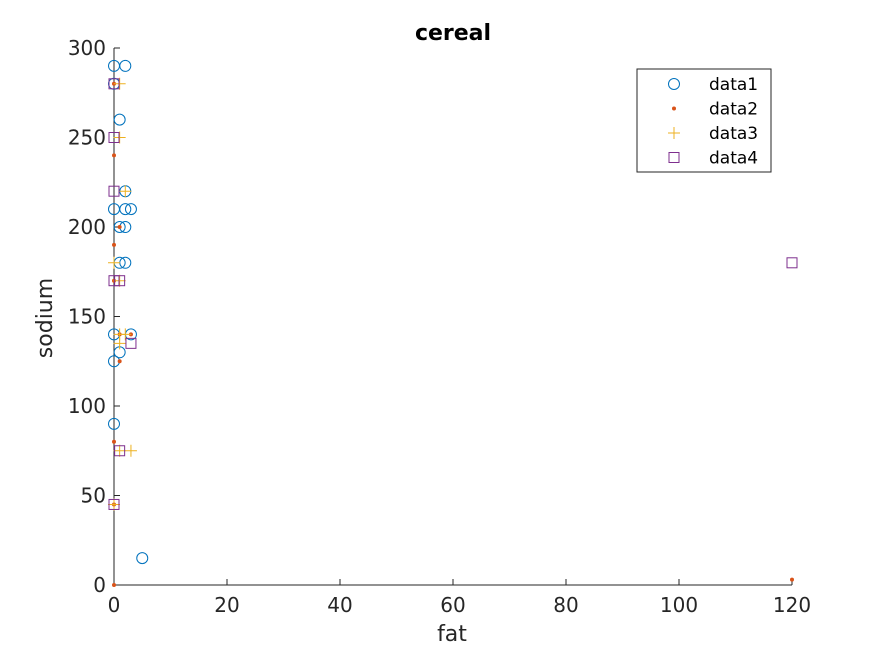 The width and height of the screenshot is (875, 656). Describe the element at coordinates (114, 605) in the screenshot. I see `x-tick-label: 0` at that location.